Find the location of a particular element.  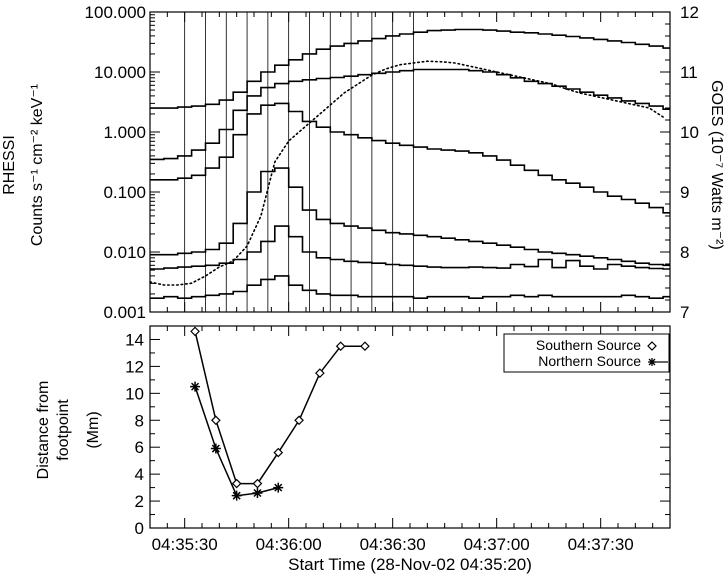

bottom-y-tick-label-5: 10 is located at coordinates (134, 393).